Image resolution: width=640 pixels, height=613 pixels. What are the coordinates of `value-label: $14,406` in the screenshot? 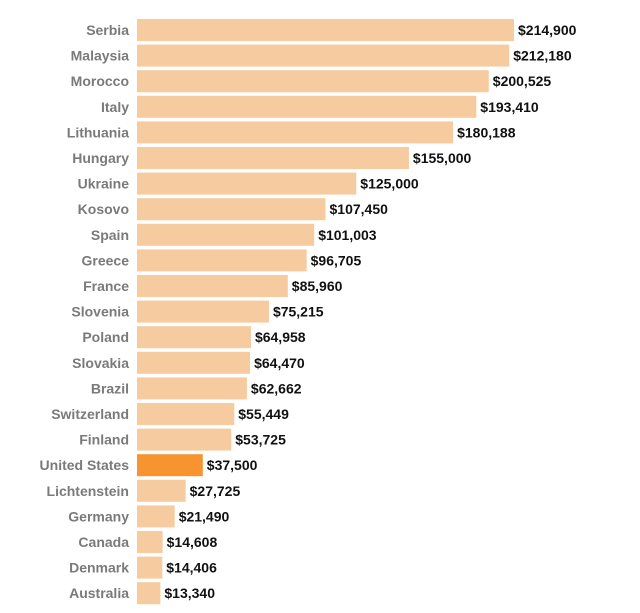 It's located at (191, 568).